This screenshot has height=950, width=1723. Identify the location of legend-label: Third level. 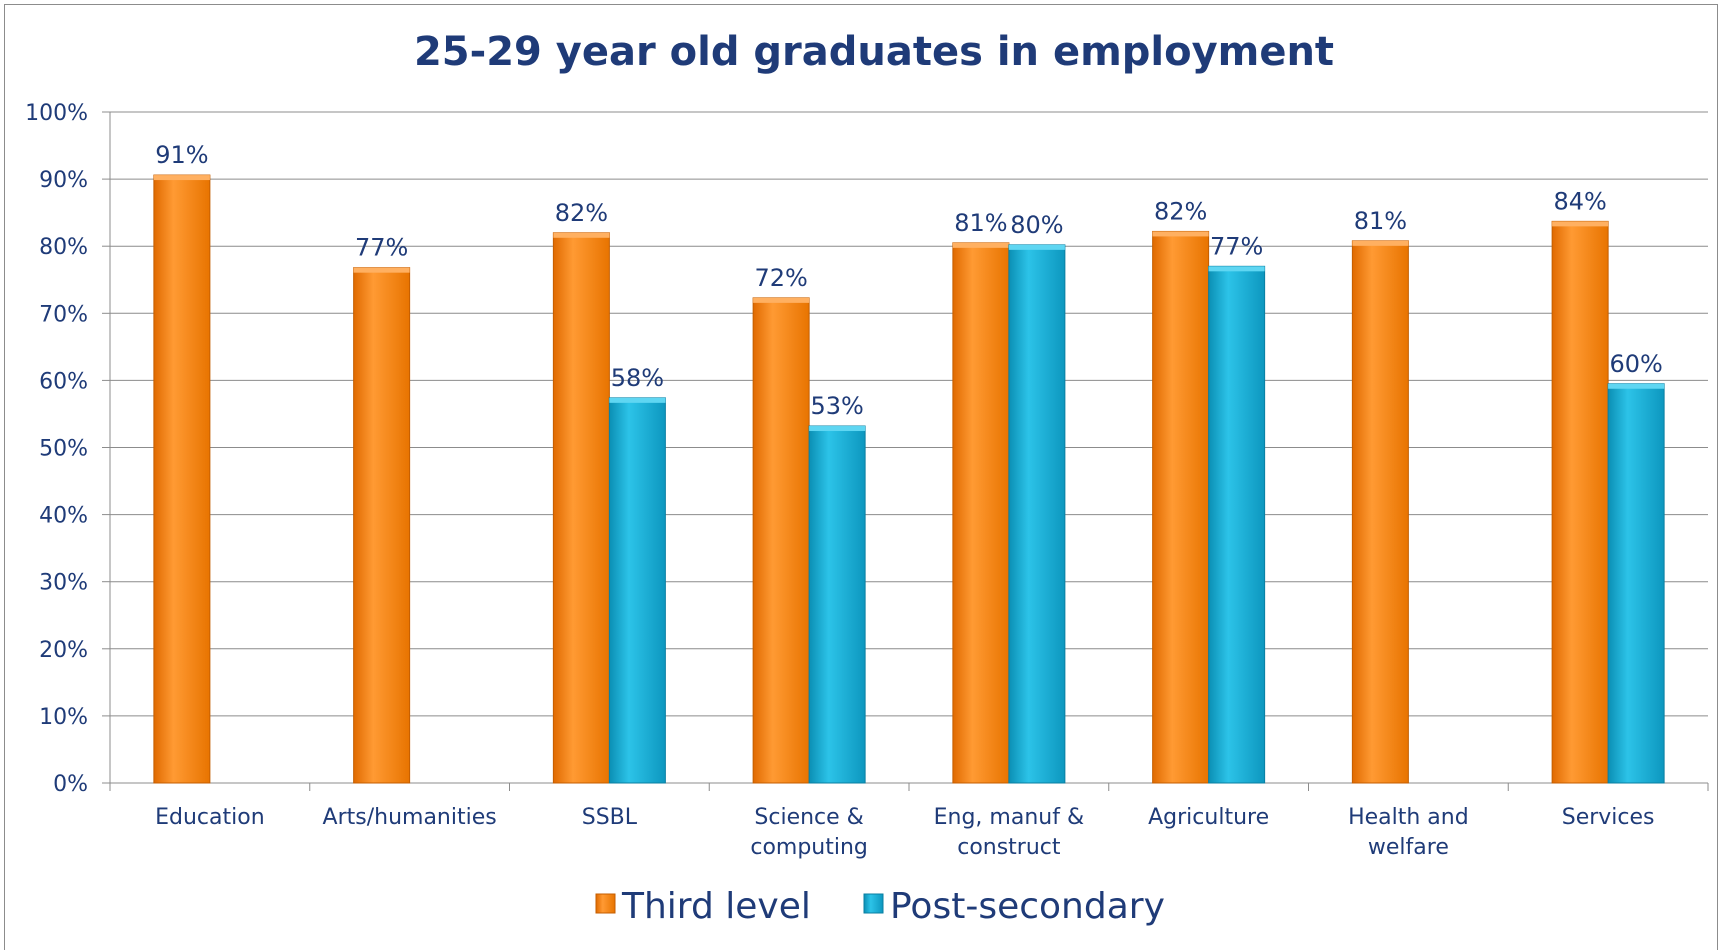
(716, 906).